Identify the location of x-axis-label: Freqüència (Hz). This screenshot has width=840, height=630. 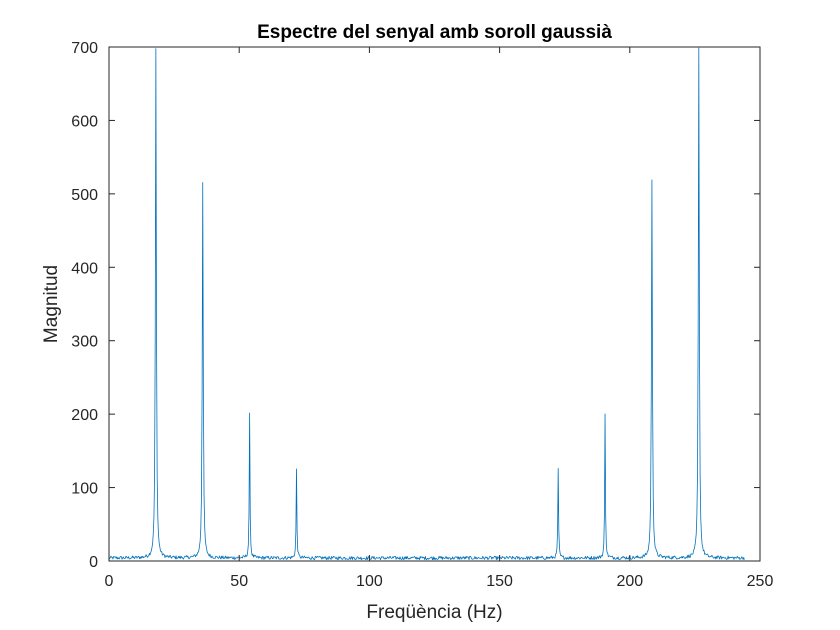
(434, 612).